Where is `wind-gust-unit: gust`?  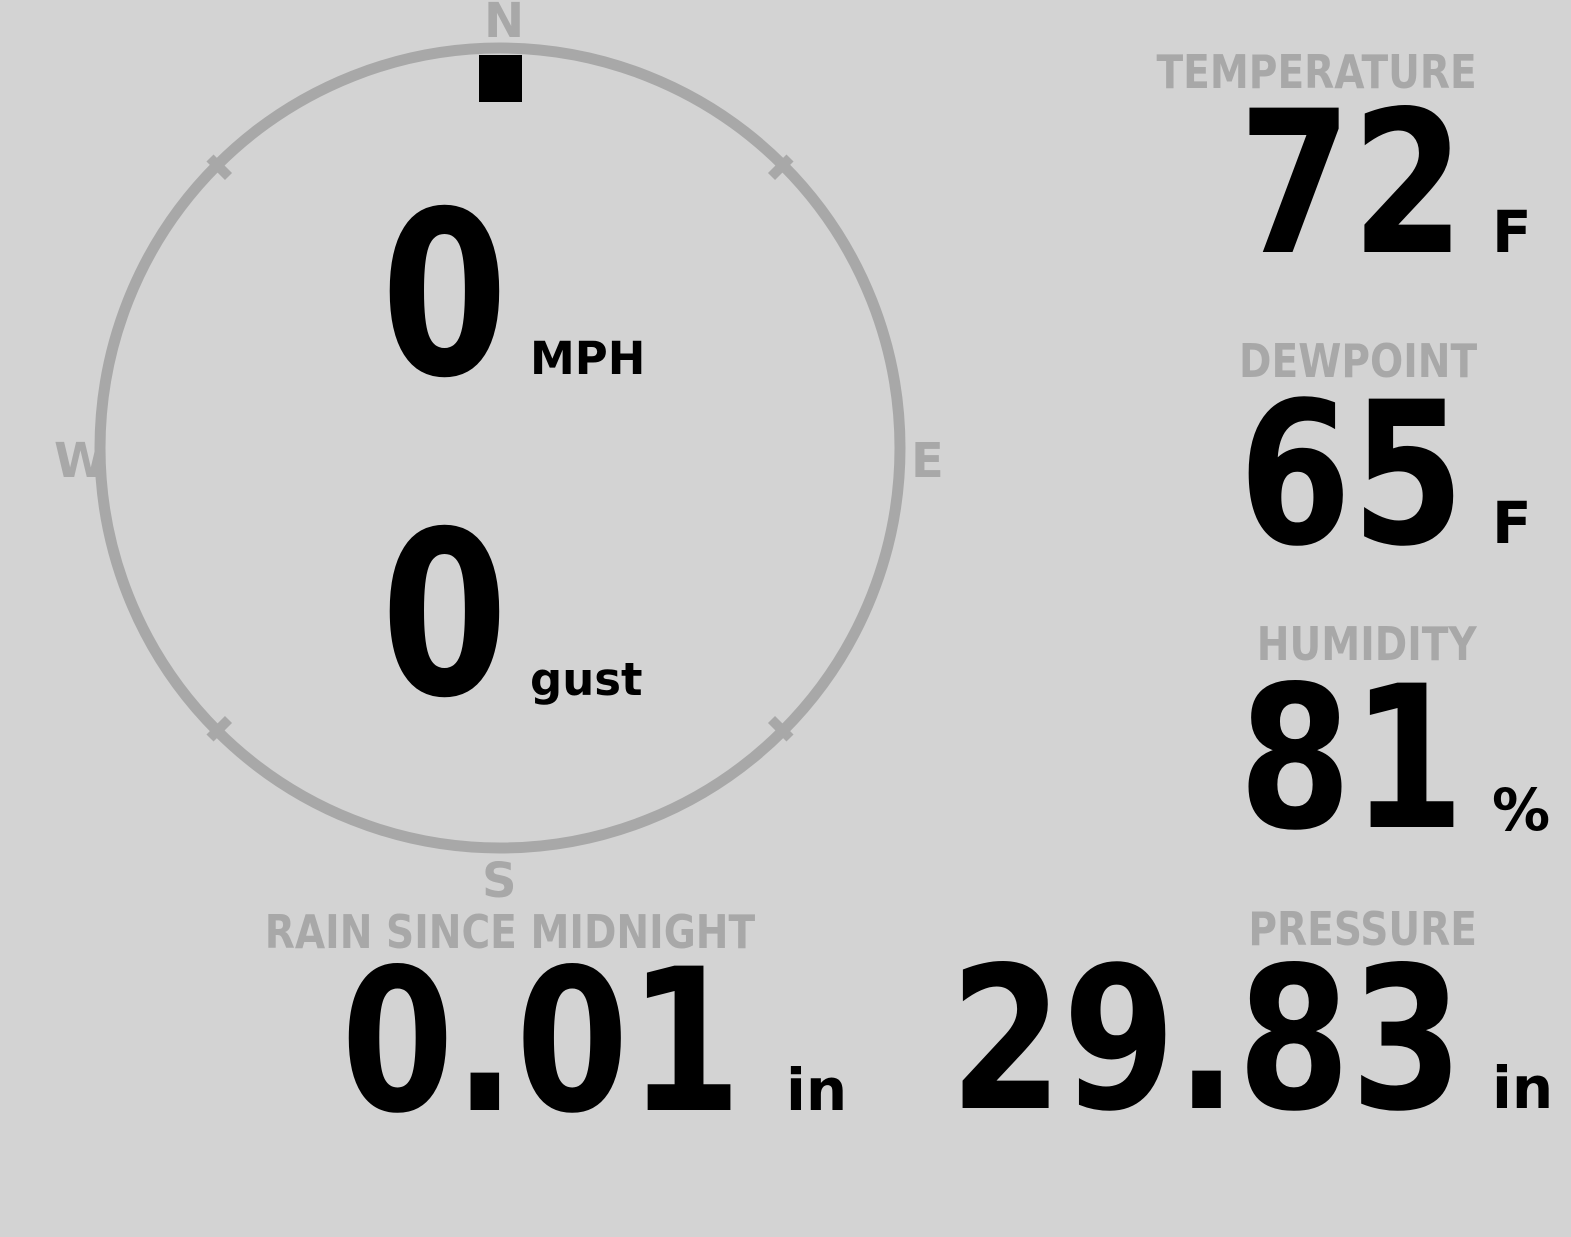
wind-gust-unit: gust is located at coordinates (586, 679).